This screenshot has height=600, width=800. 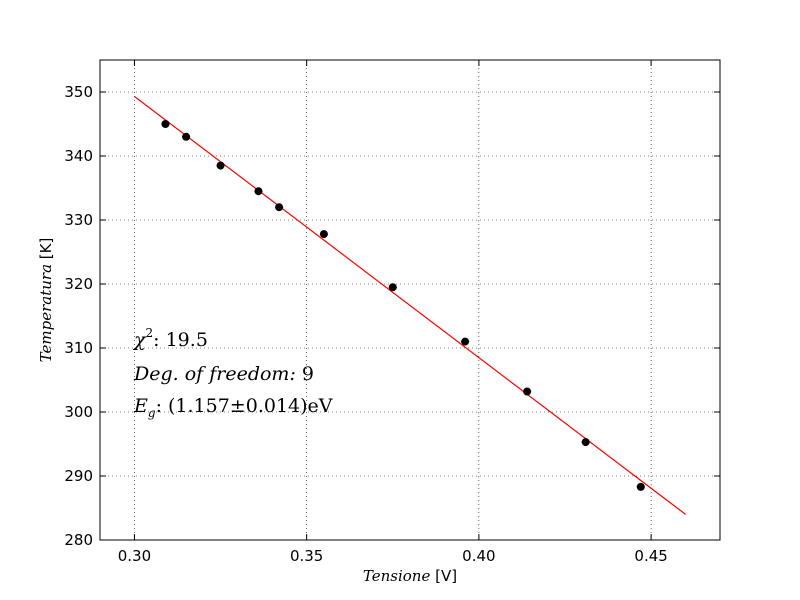 I want to click on x-axis-label-unit: [V], so click(x=446, y=576).